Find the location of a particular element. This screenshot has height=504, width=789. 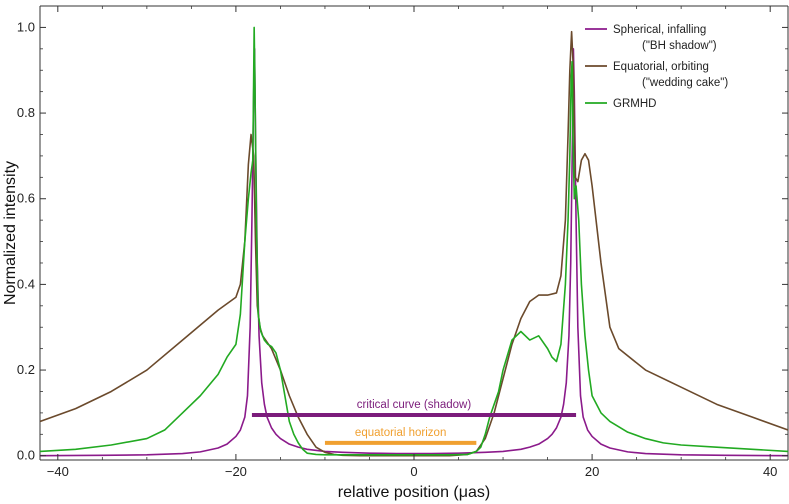

y-tick-label: 1.0 is located at coordinates (26, 26).